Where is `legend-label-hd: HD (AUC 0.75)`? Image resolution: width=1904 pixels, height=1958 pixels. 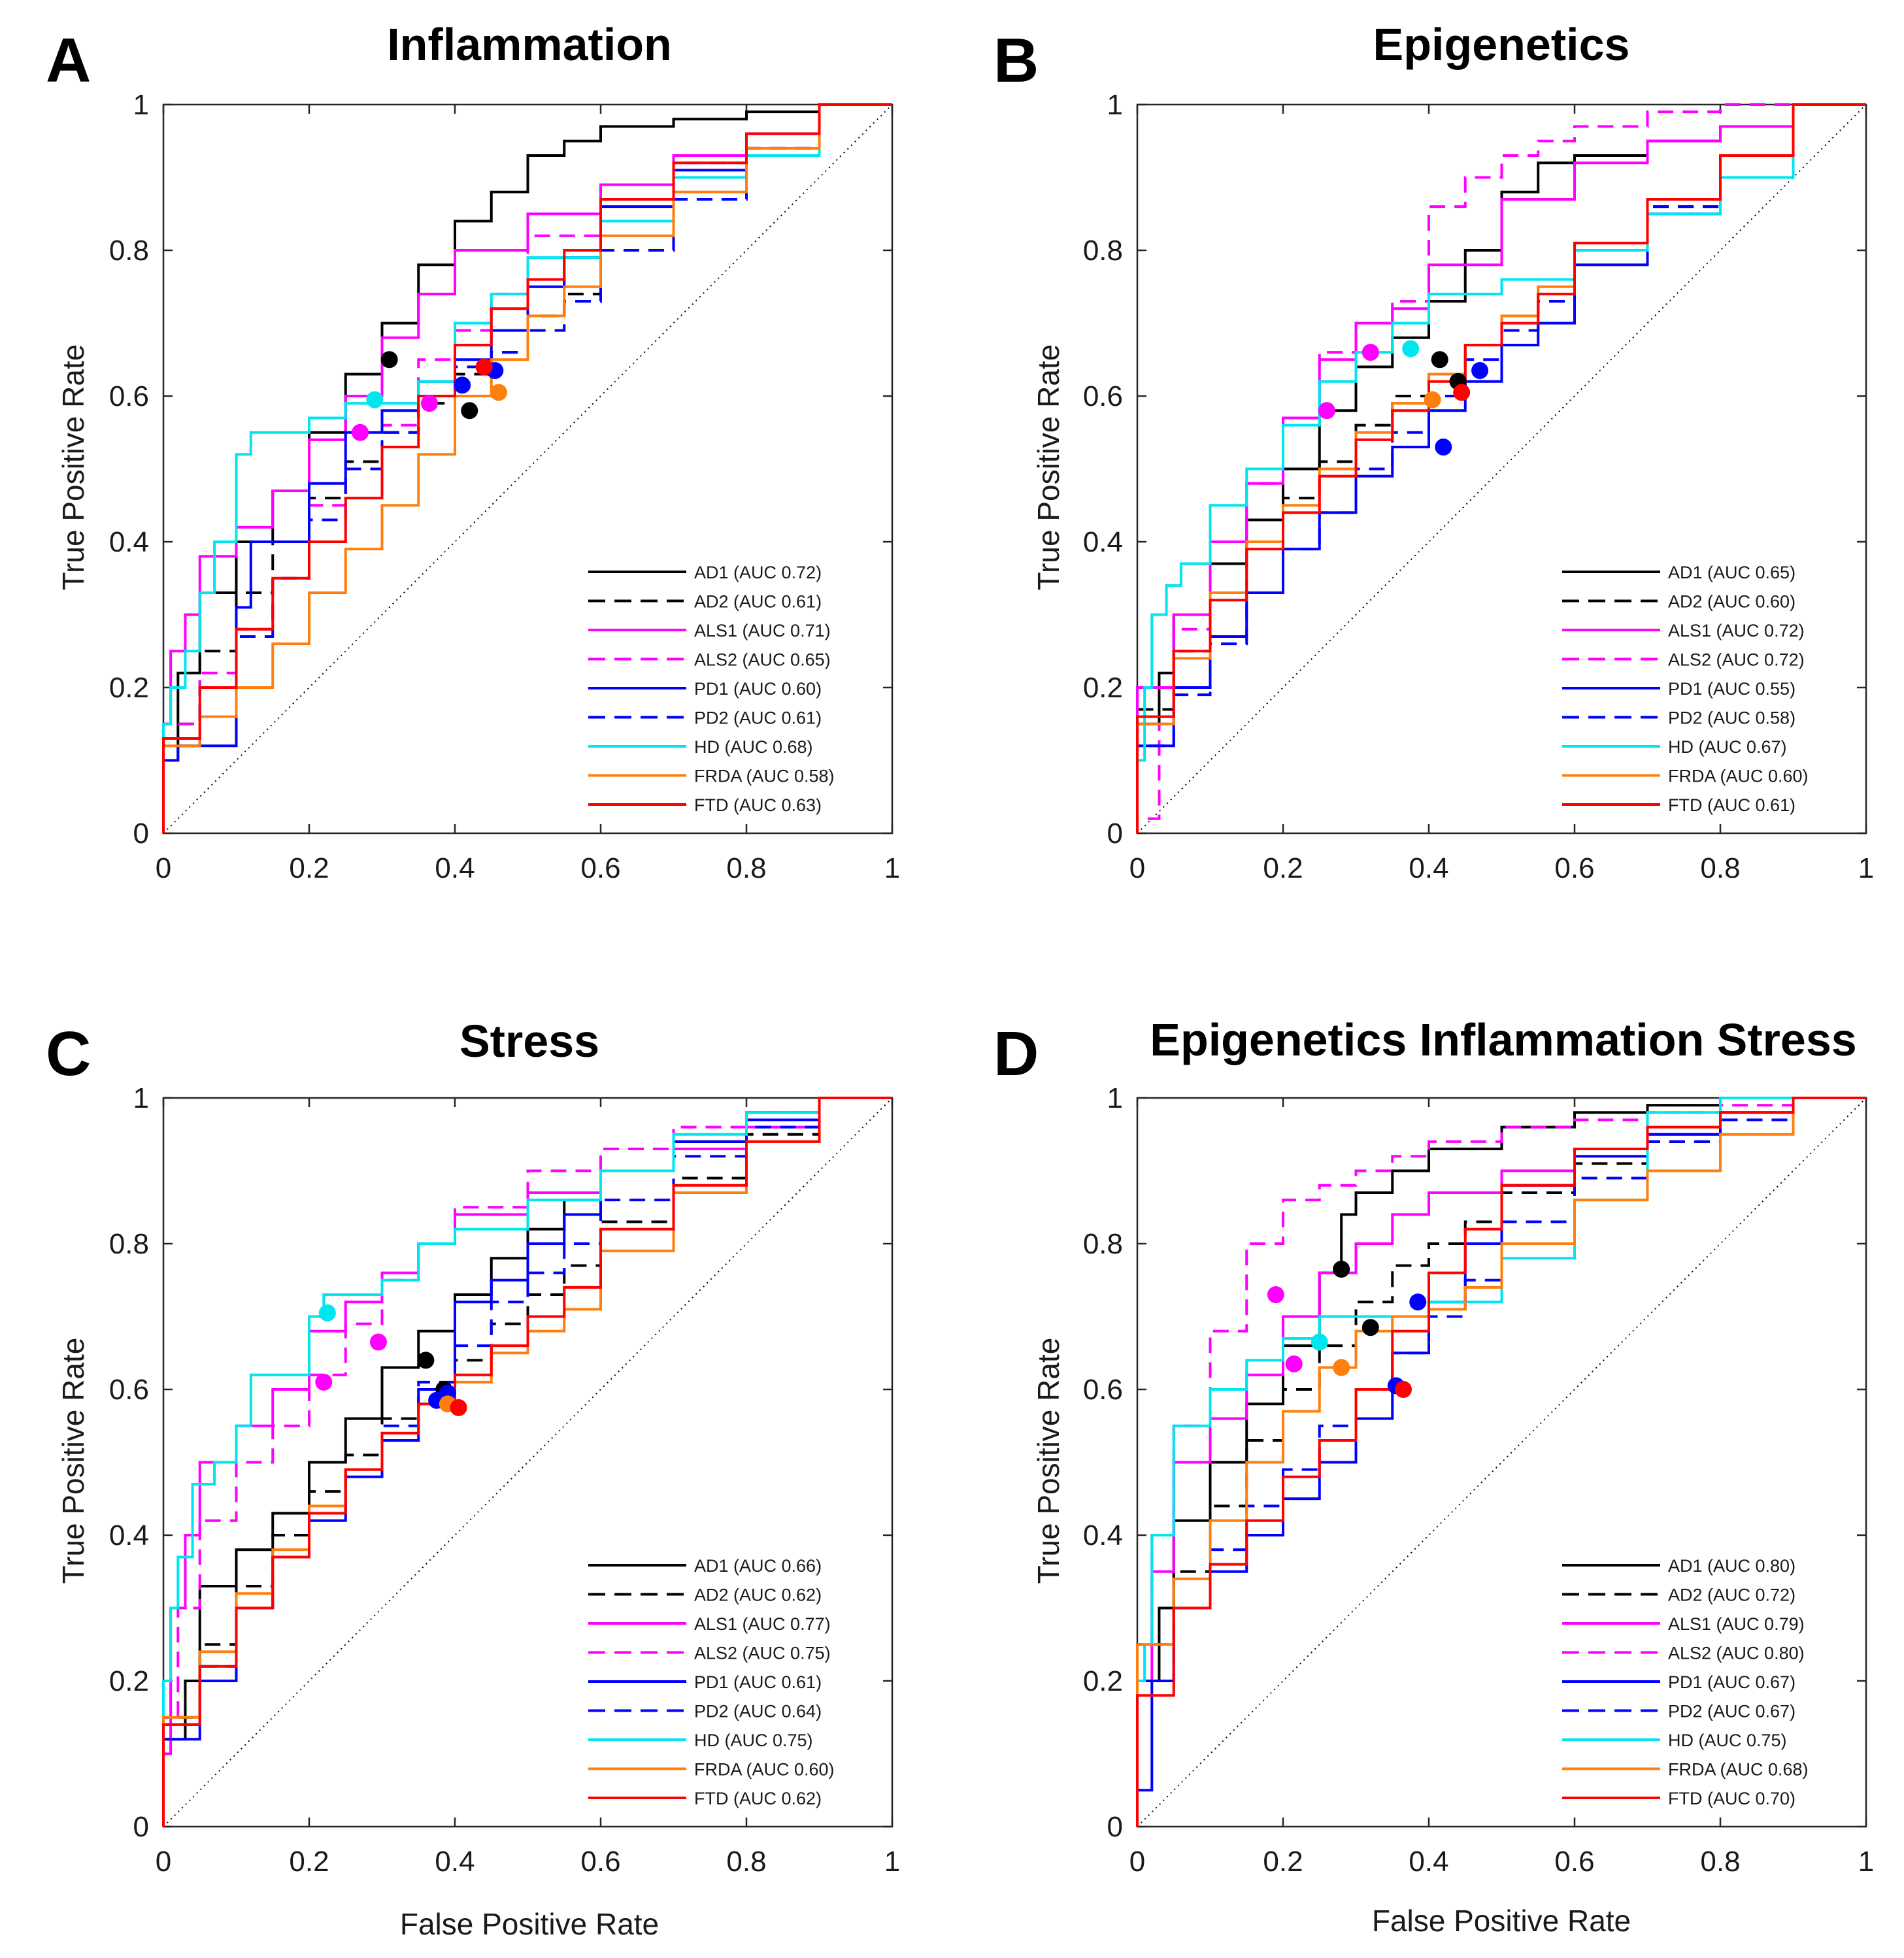
legend-label-hd: HD (AUC 0.75) is located at coordinates (1727, 1740).